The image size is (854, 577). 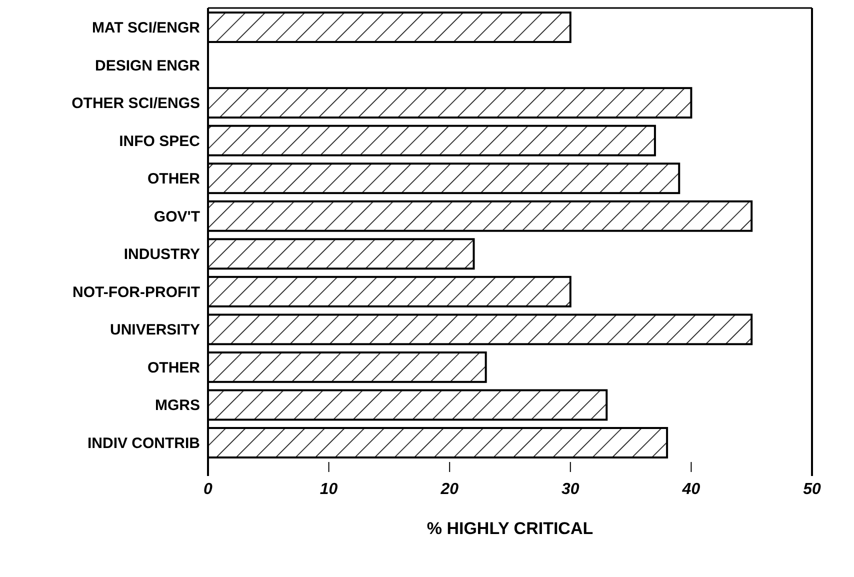 What do you see at coordinates (159, 141) in the screenshot?
I see `y-tick-label: INFO SPEC` at bounding box center [159, 141].